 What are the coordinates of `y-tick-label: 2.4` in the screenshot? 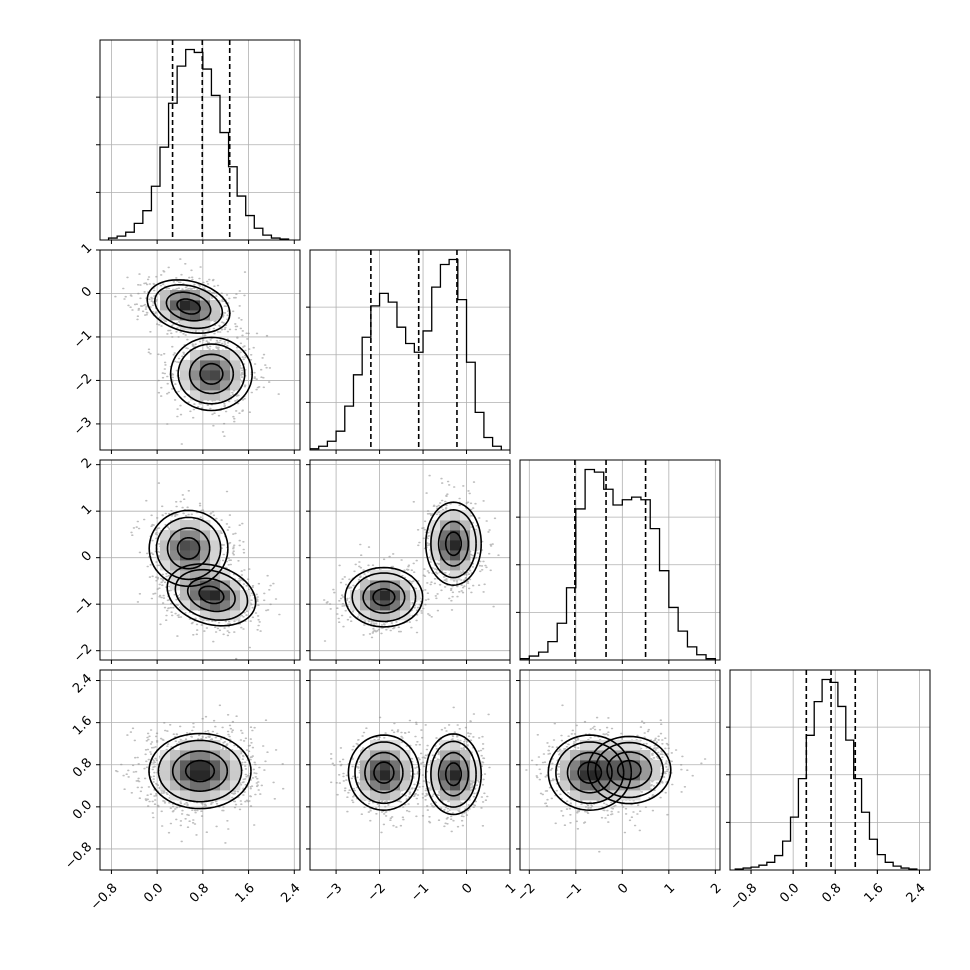 It's located at (82, 683).